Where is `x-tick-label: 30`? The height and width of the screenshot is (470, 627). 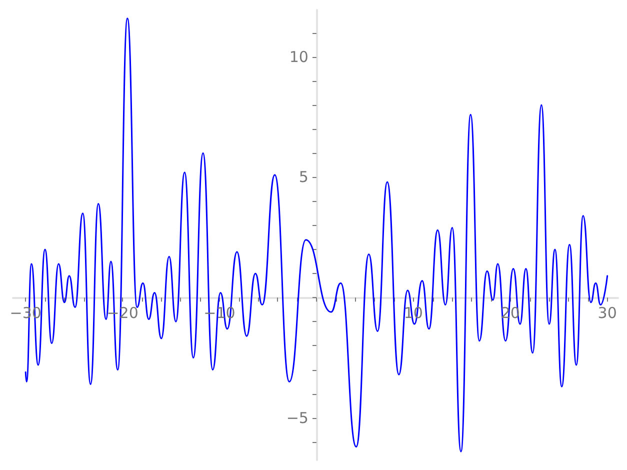 x-tick-label: 30 is located at coordinates (607, 313).